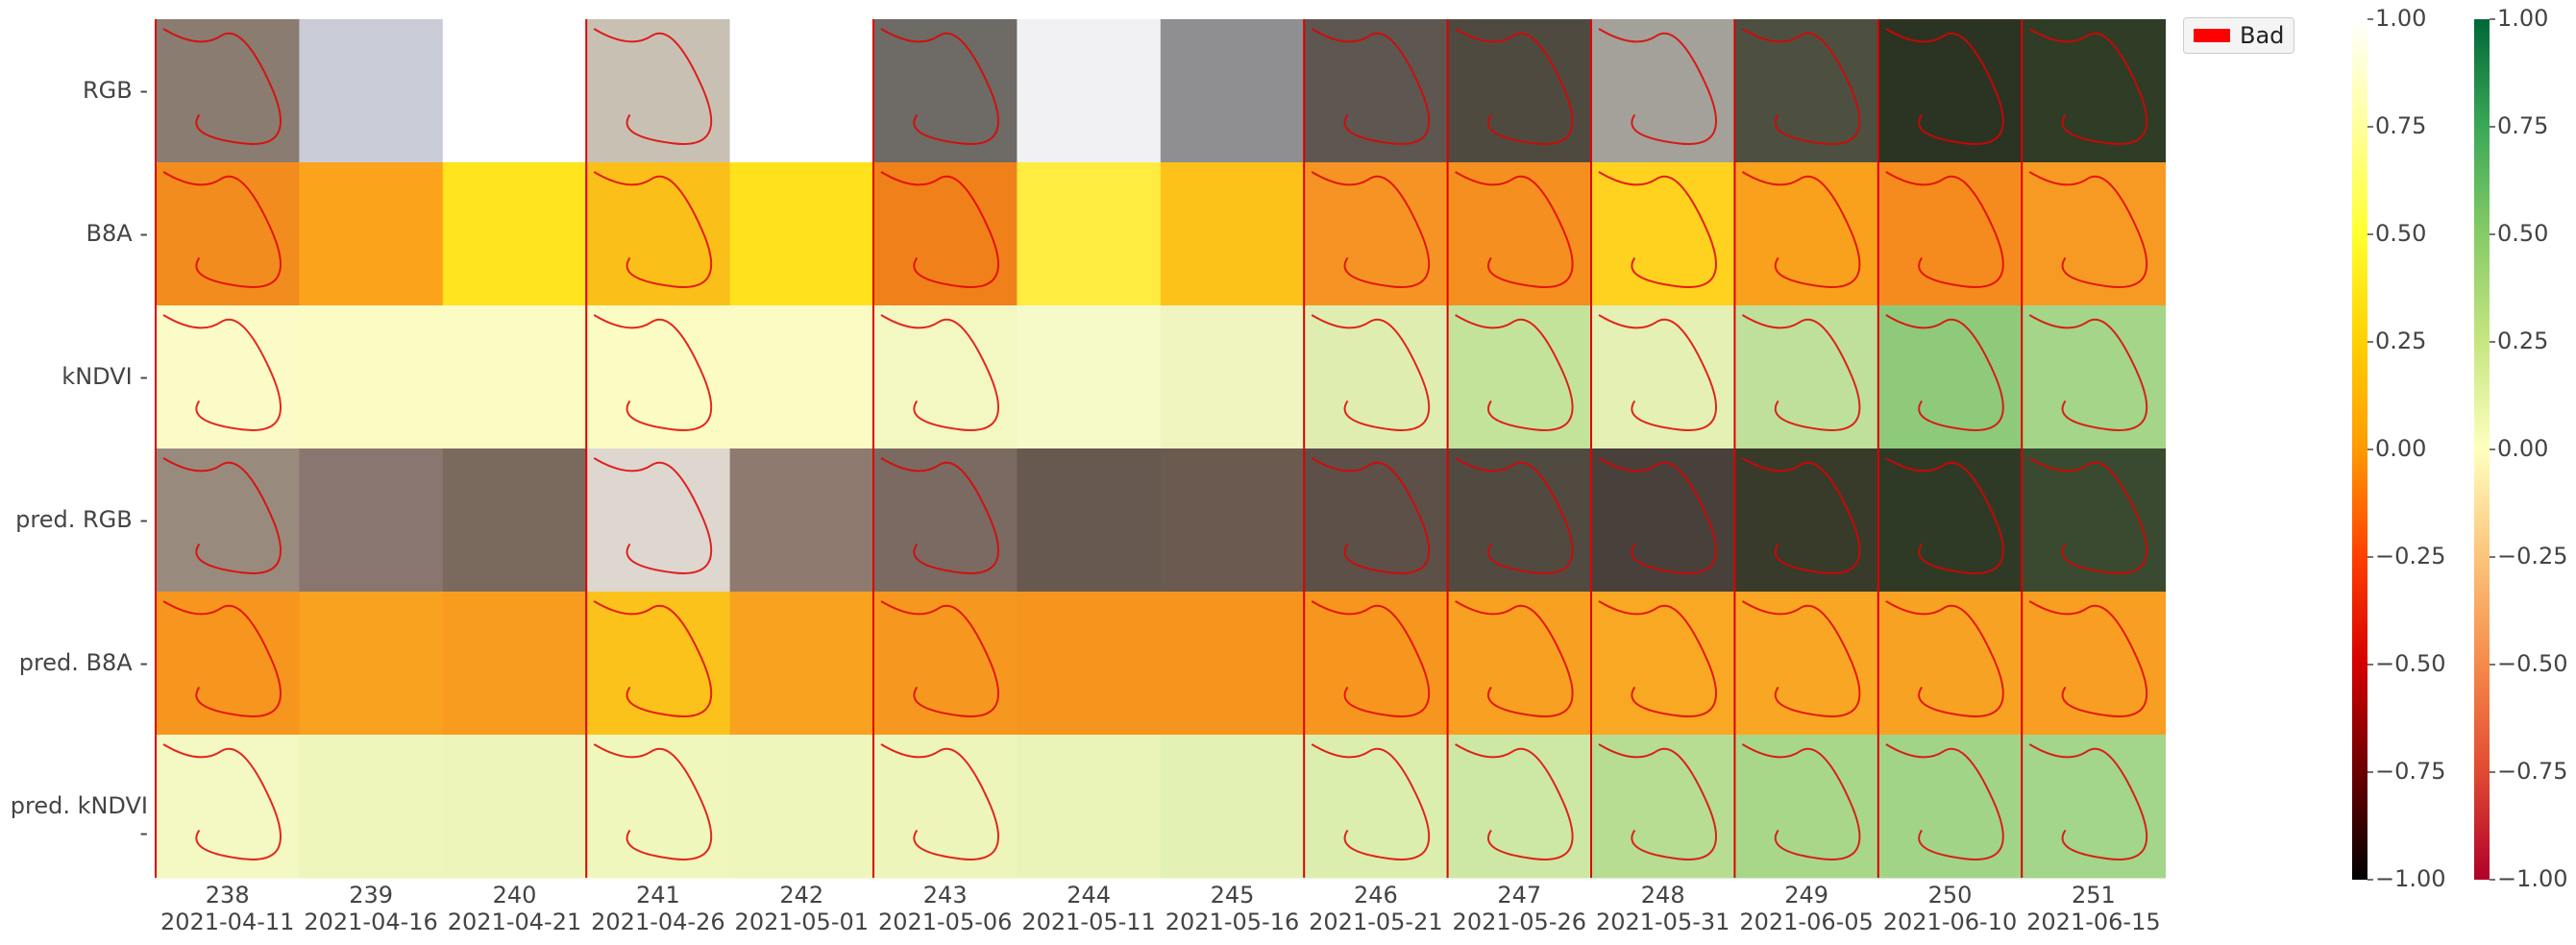  I want to click on column-label: 248 2021-05-31, so click(1663, 908).